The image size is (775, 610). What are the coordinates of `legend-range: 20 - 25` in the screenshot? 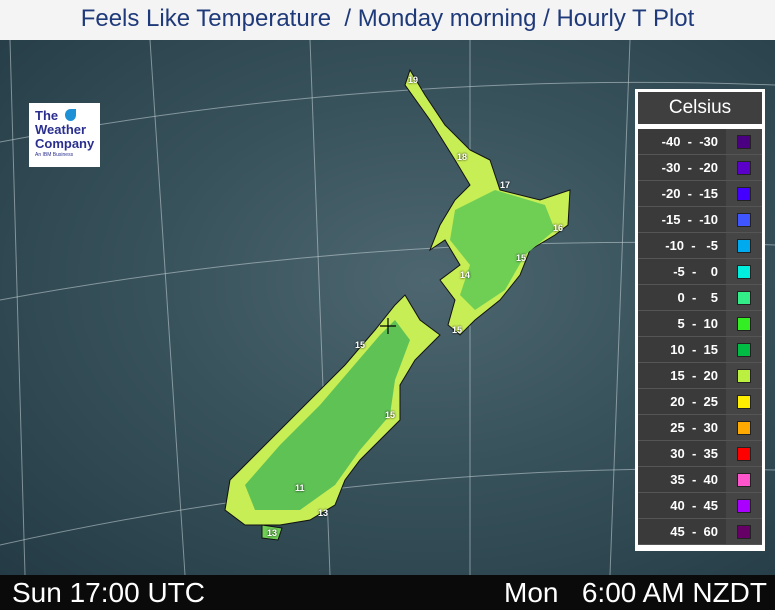 It's located at (694, 401).